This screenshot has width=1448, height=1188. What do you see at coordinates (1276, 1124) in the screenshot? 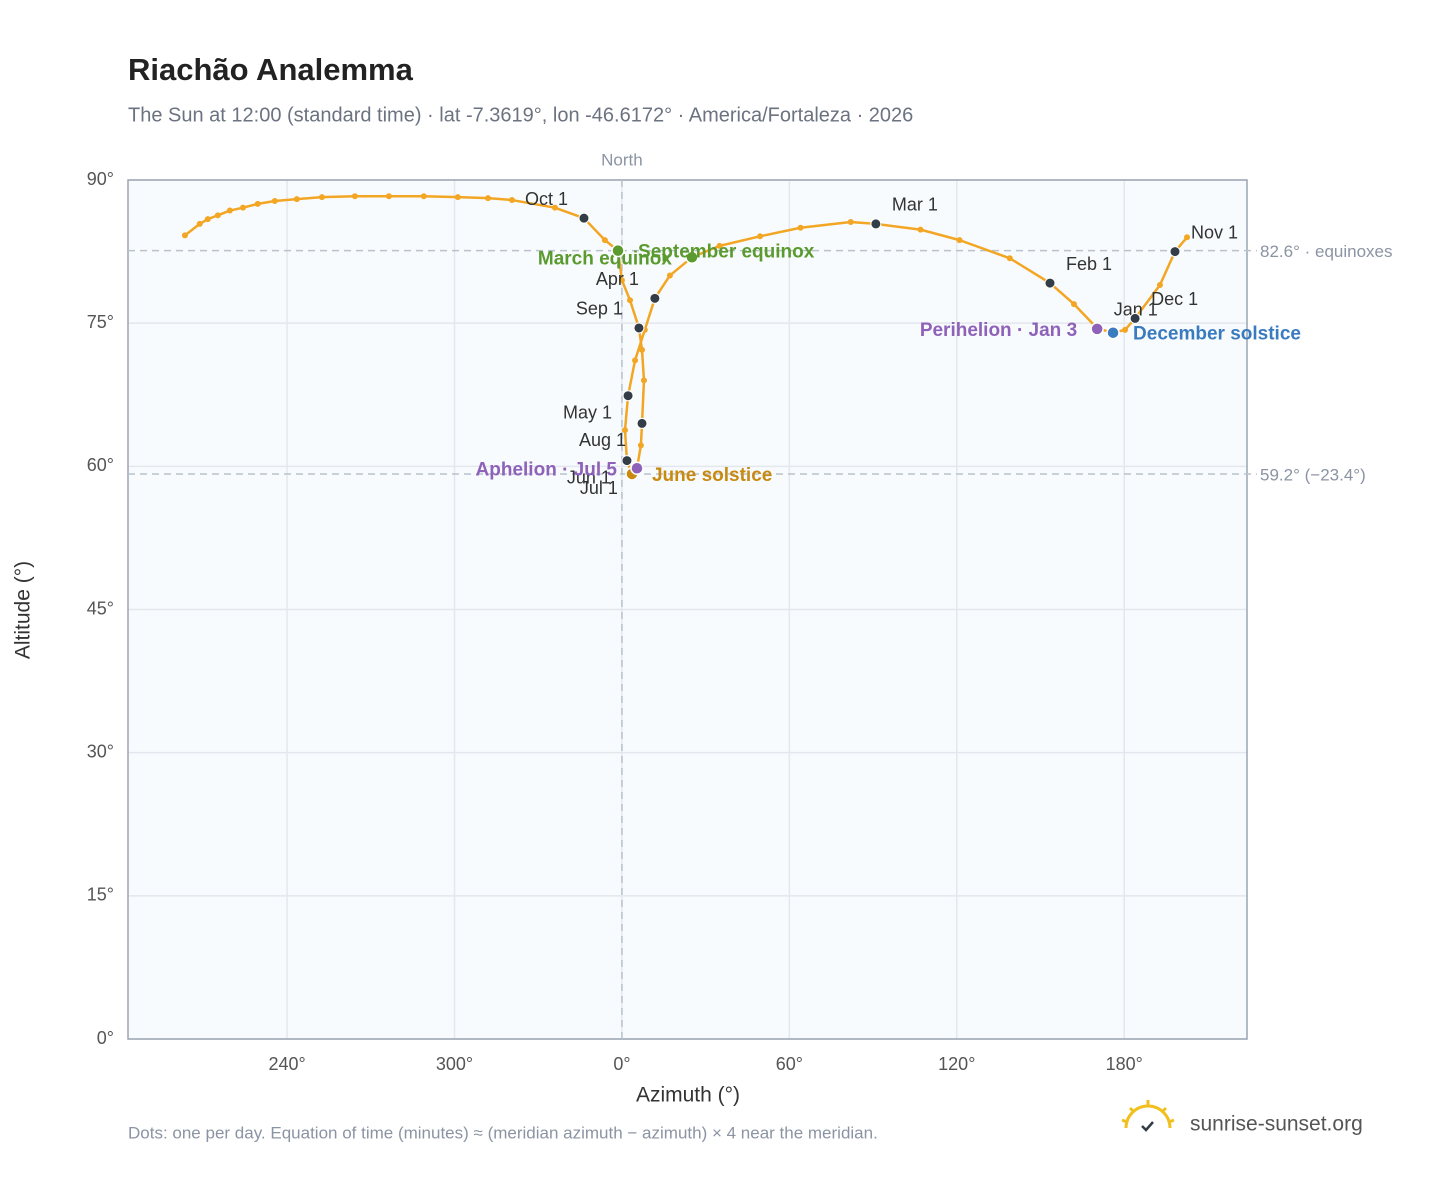
I see `brand: sunrise-sunset.org` at bounding box center [1276, 1124].